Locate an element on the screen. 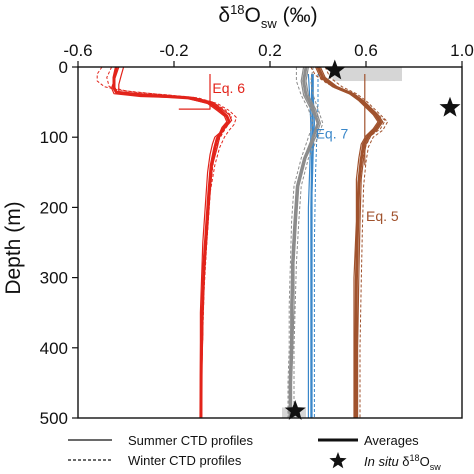 The width and height of the screenshot is (474, 474). legend-label-summer: Summer CTD profiles is located at coordinates (190, 440).